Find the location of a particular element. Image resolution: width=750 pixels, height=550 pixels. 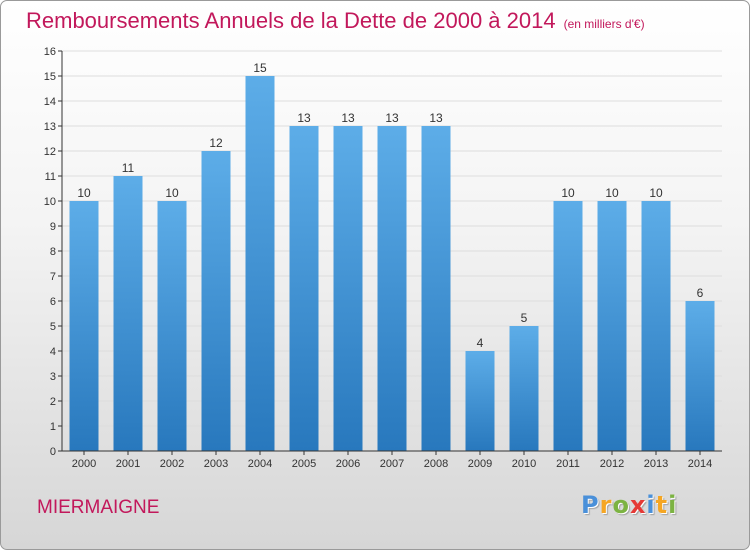

x-tick-label: 2008 is located at coordinates (436, 464).